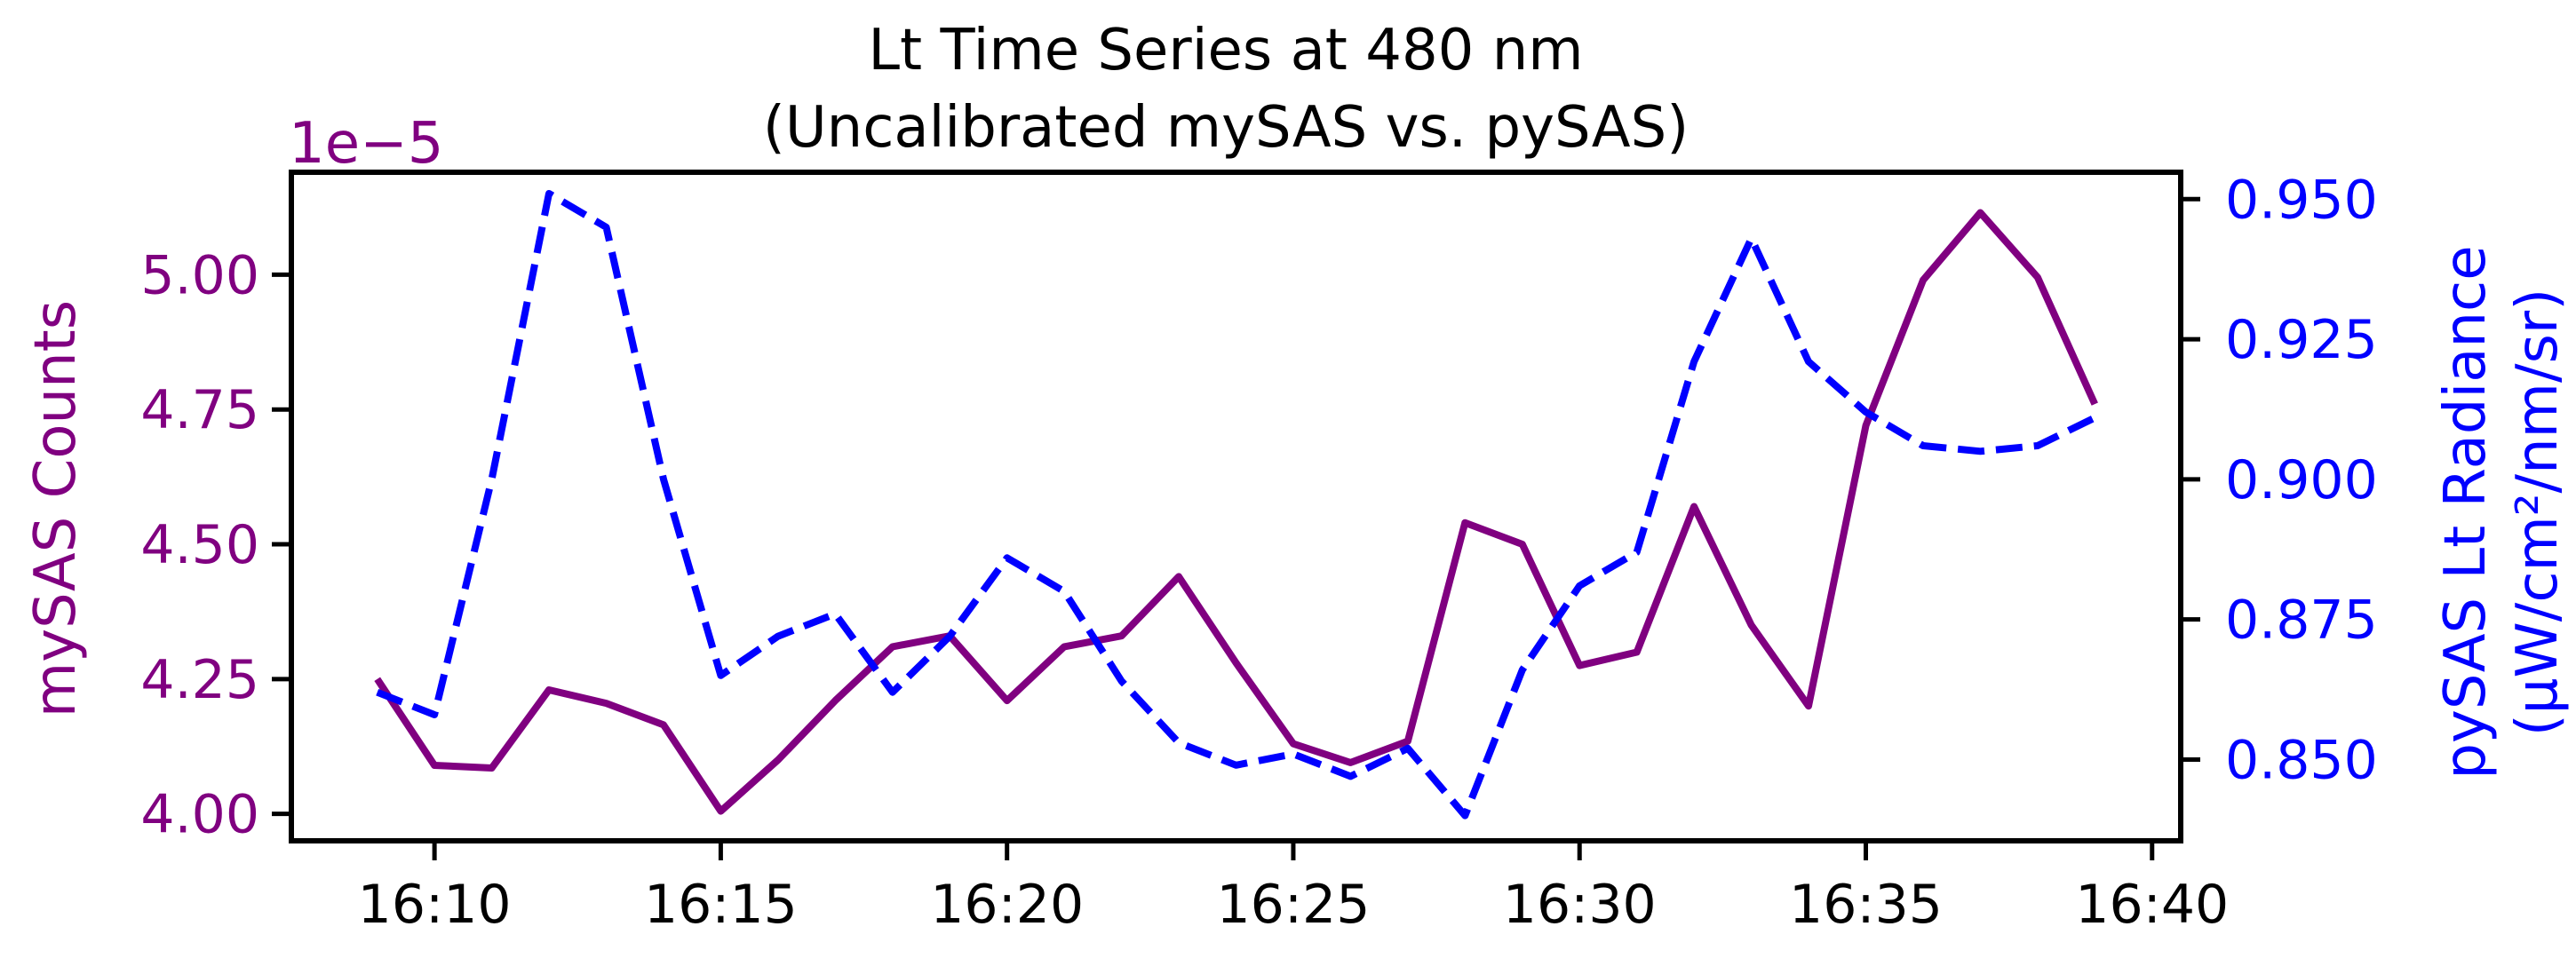 The width and height of the screenshot is (2576, 974). I want to click on left-y-tick-label: 4.50, so click(199, 545).